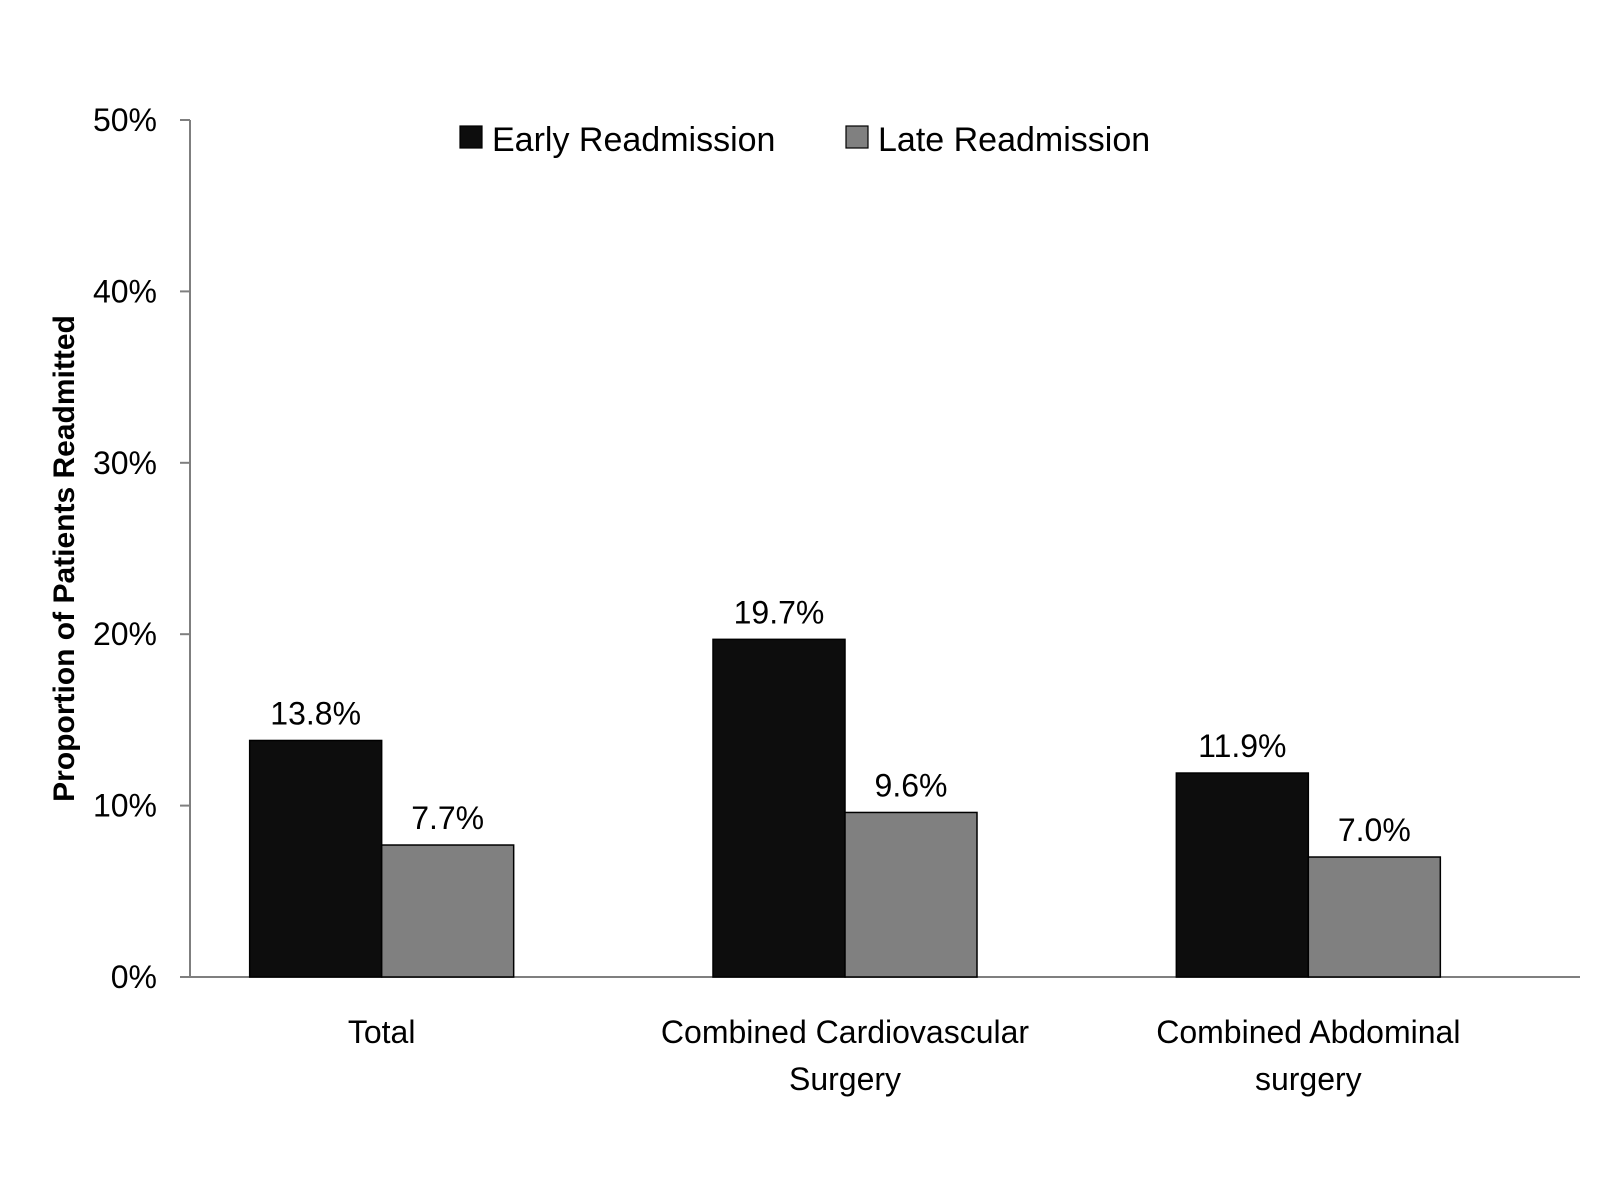  Describe the element at coordinates (315, 713) in the screenshot. I see `data-label: 13.8%` at that location.